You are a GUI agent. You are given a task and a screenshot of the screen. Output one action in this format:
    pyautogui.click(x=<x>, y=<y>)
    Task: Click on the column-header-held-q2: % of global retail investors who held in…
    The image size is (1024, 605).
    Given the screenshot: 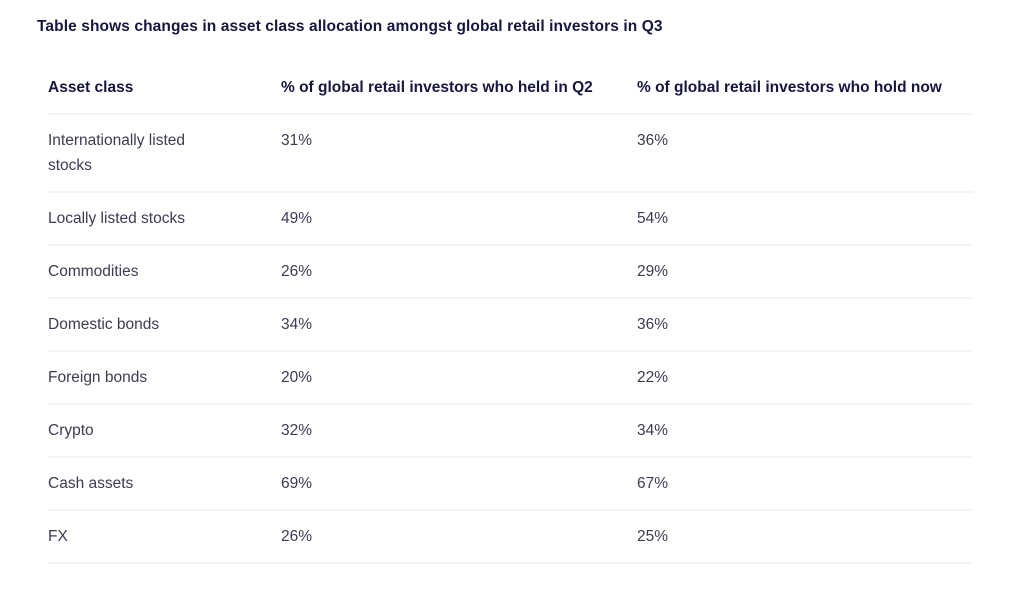 What is the action you would take?
    pyautogui.click(x=437, y=87)
    